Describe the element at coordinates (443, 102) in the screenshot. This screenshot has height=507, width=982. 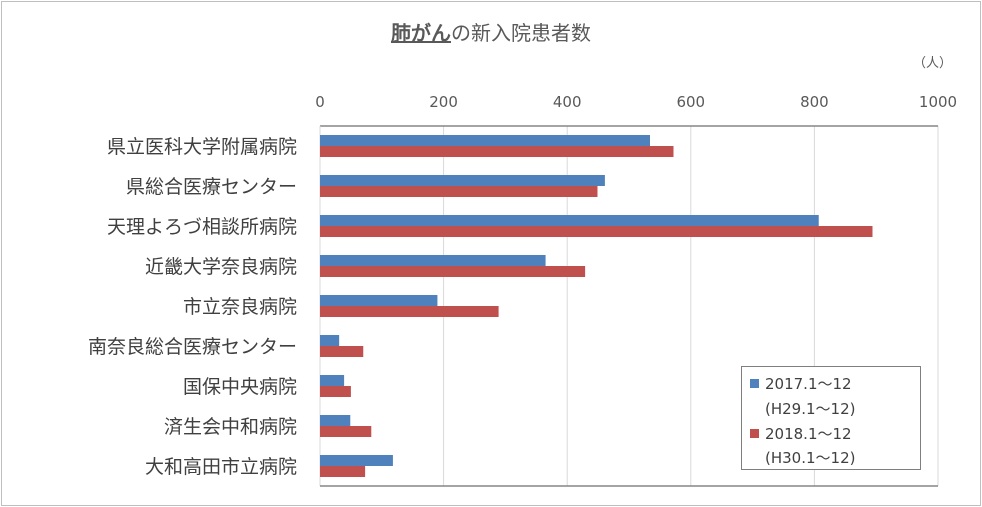
I see `x-tick-label: 200` at that location.